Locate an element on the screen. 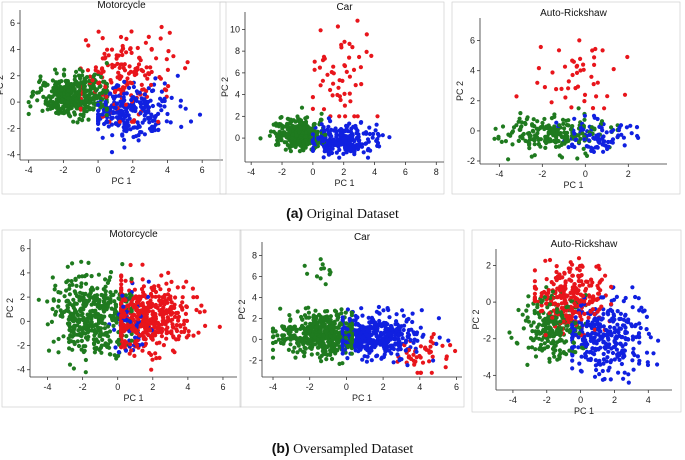  x-tick-label: -4 is located at coordinates (48, 387).